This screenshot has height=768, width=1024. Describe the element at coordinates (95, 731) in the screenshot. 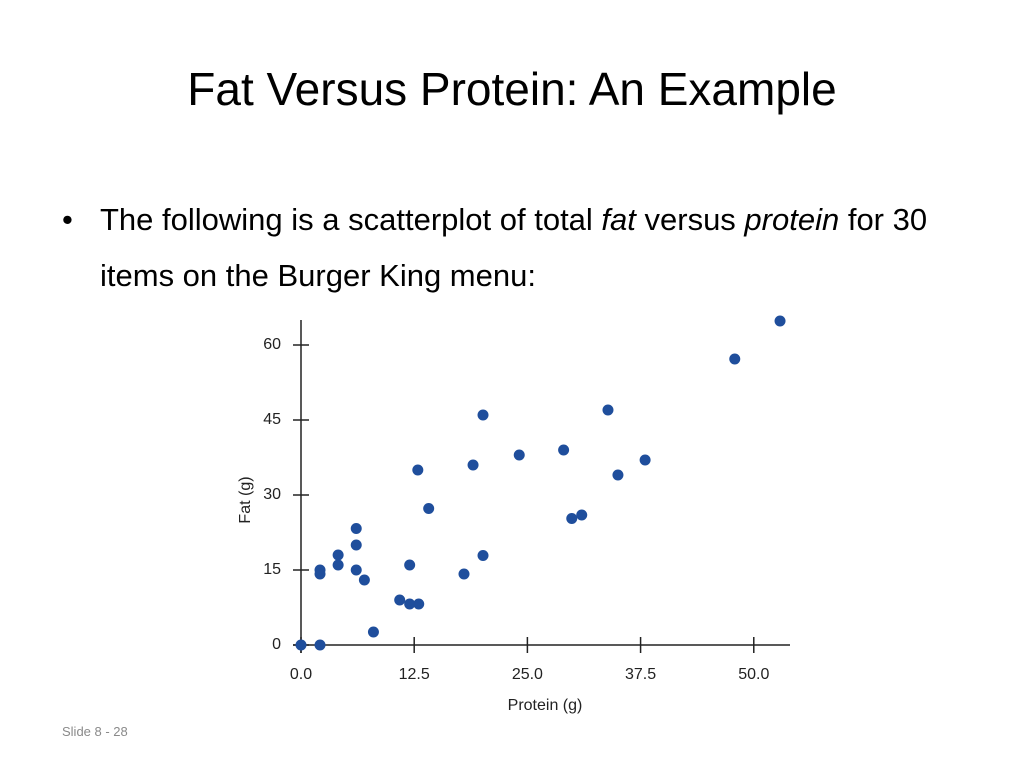

I see `footer: Slide 8 - 28` at that location.